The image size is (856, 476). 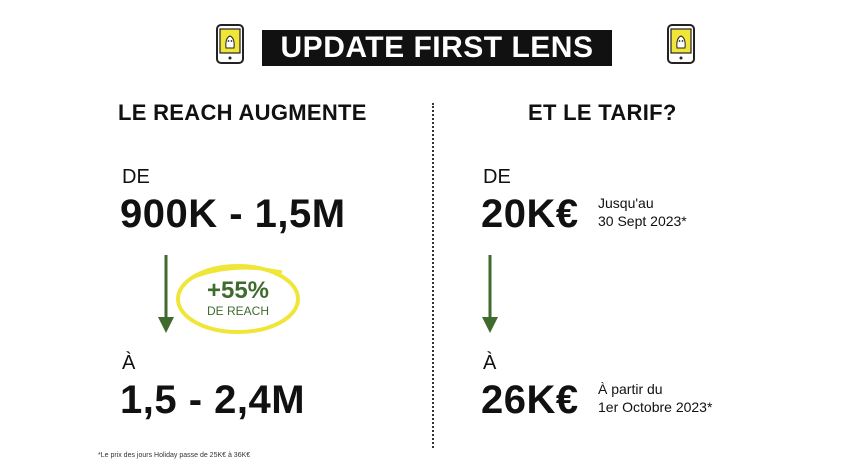 What do you see at coordinates (642, 212) in the screenshot?
I see `right-from-note: Jusqu'au 30 Sept 2023*` at bounding box center [642, 212].